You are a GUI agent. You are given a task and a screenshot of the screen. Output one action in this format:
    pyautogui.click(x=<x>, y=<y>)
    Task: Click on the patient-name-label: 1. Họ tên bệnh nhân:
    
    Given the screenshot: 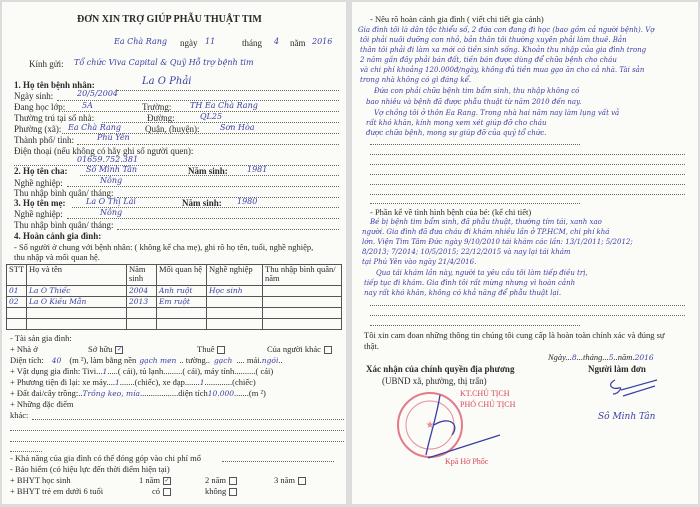 What is the action you would take?
    pyautogui.click(x=54, y=85)
    